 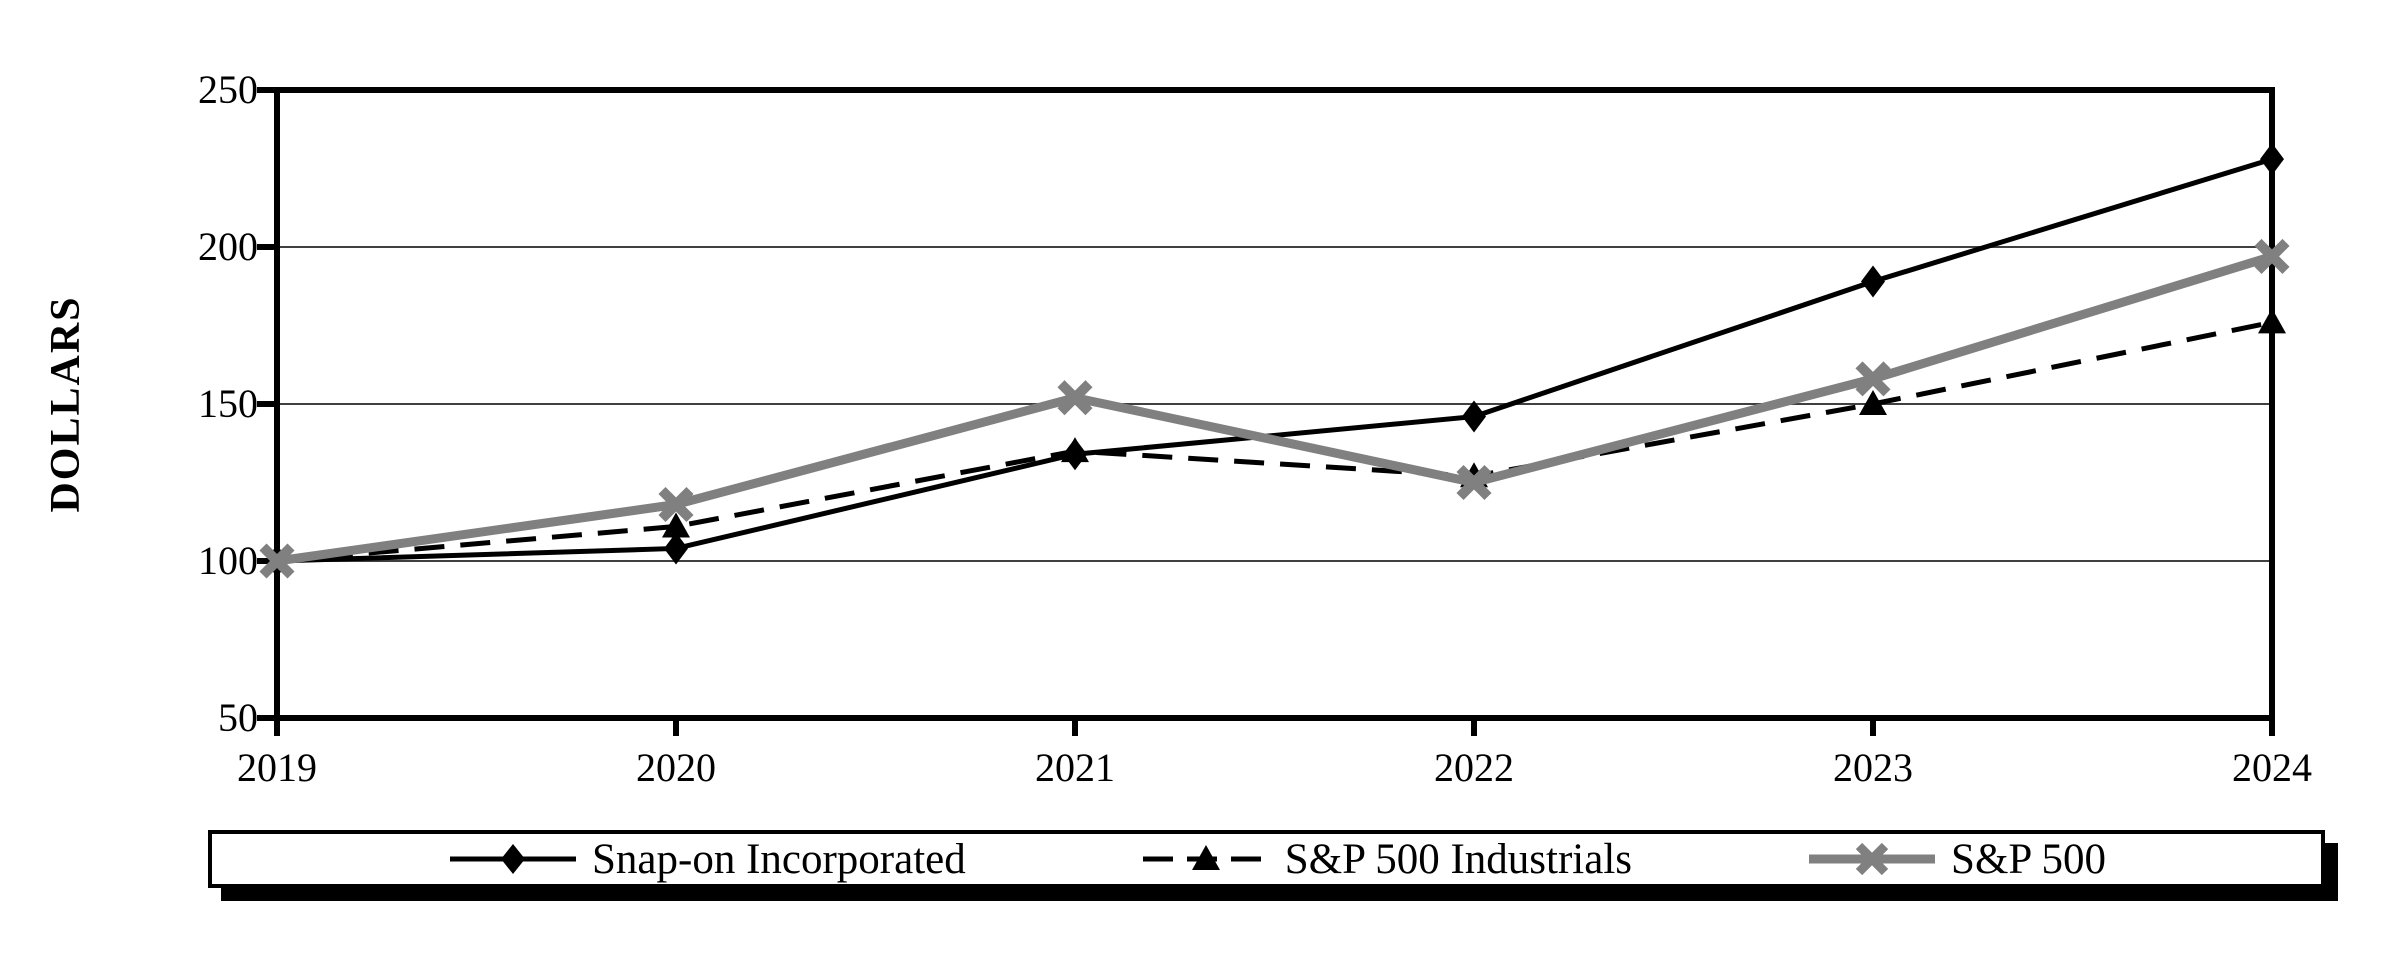 What do you see at coordinates (228, 89) in the screenshot?
I see `y-tick-label: 250` at bounding box center [228, 89].